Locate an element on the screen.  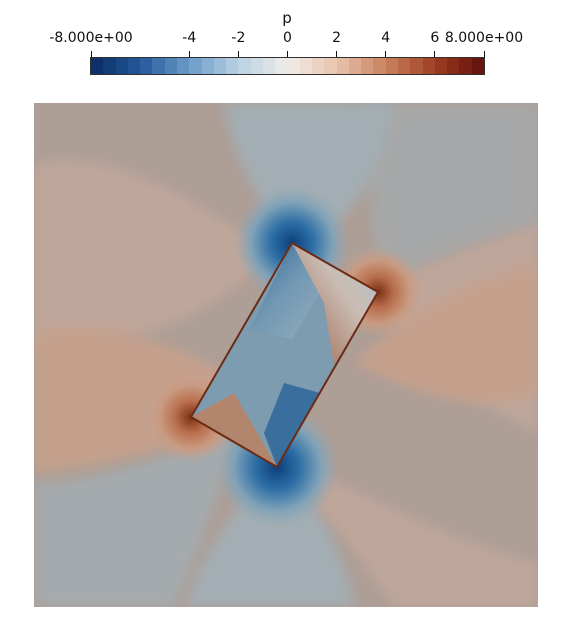
rectangle-top-right-shade is located at coordinates (335, 304).